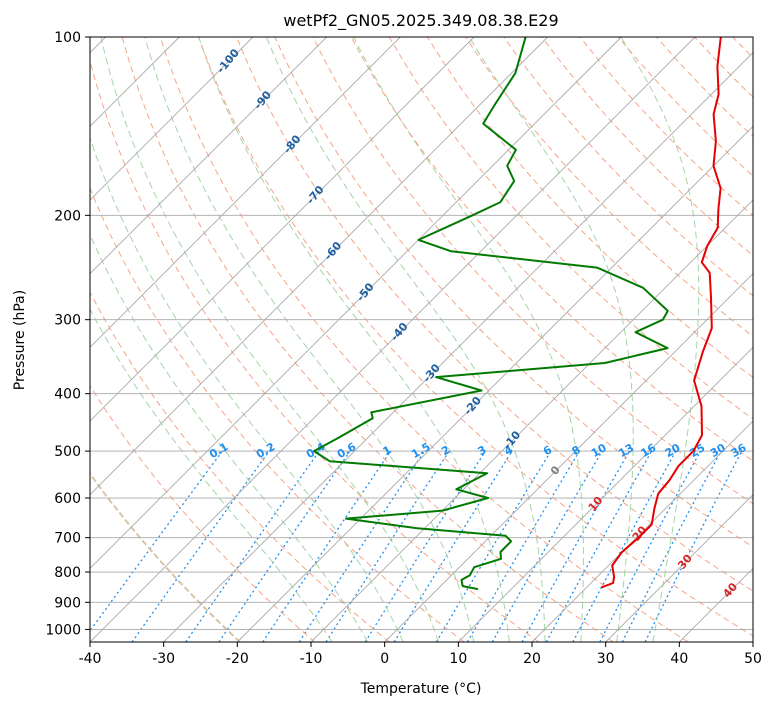  Describe the element at coordinates (67, 334) in the screenshot. I see `y-axis-ticks: 100 200 300 400 500 600 700 800 900 1000` at that location.